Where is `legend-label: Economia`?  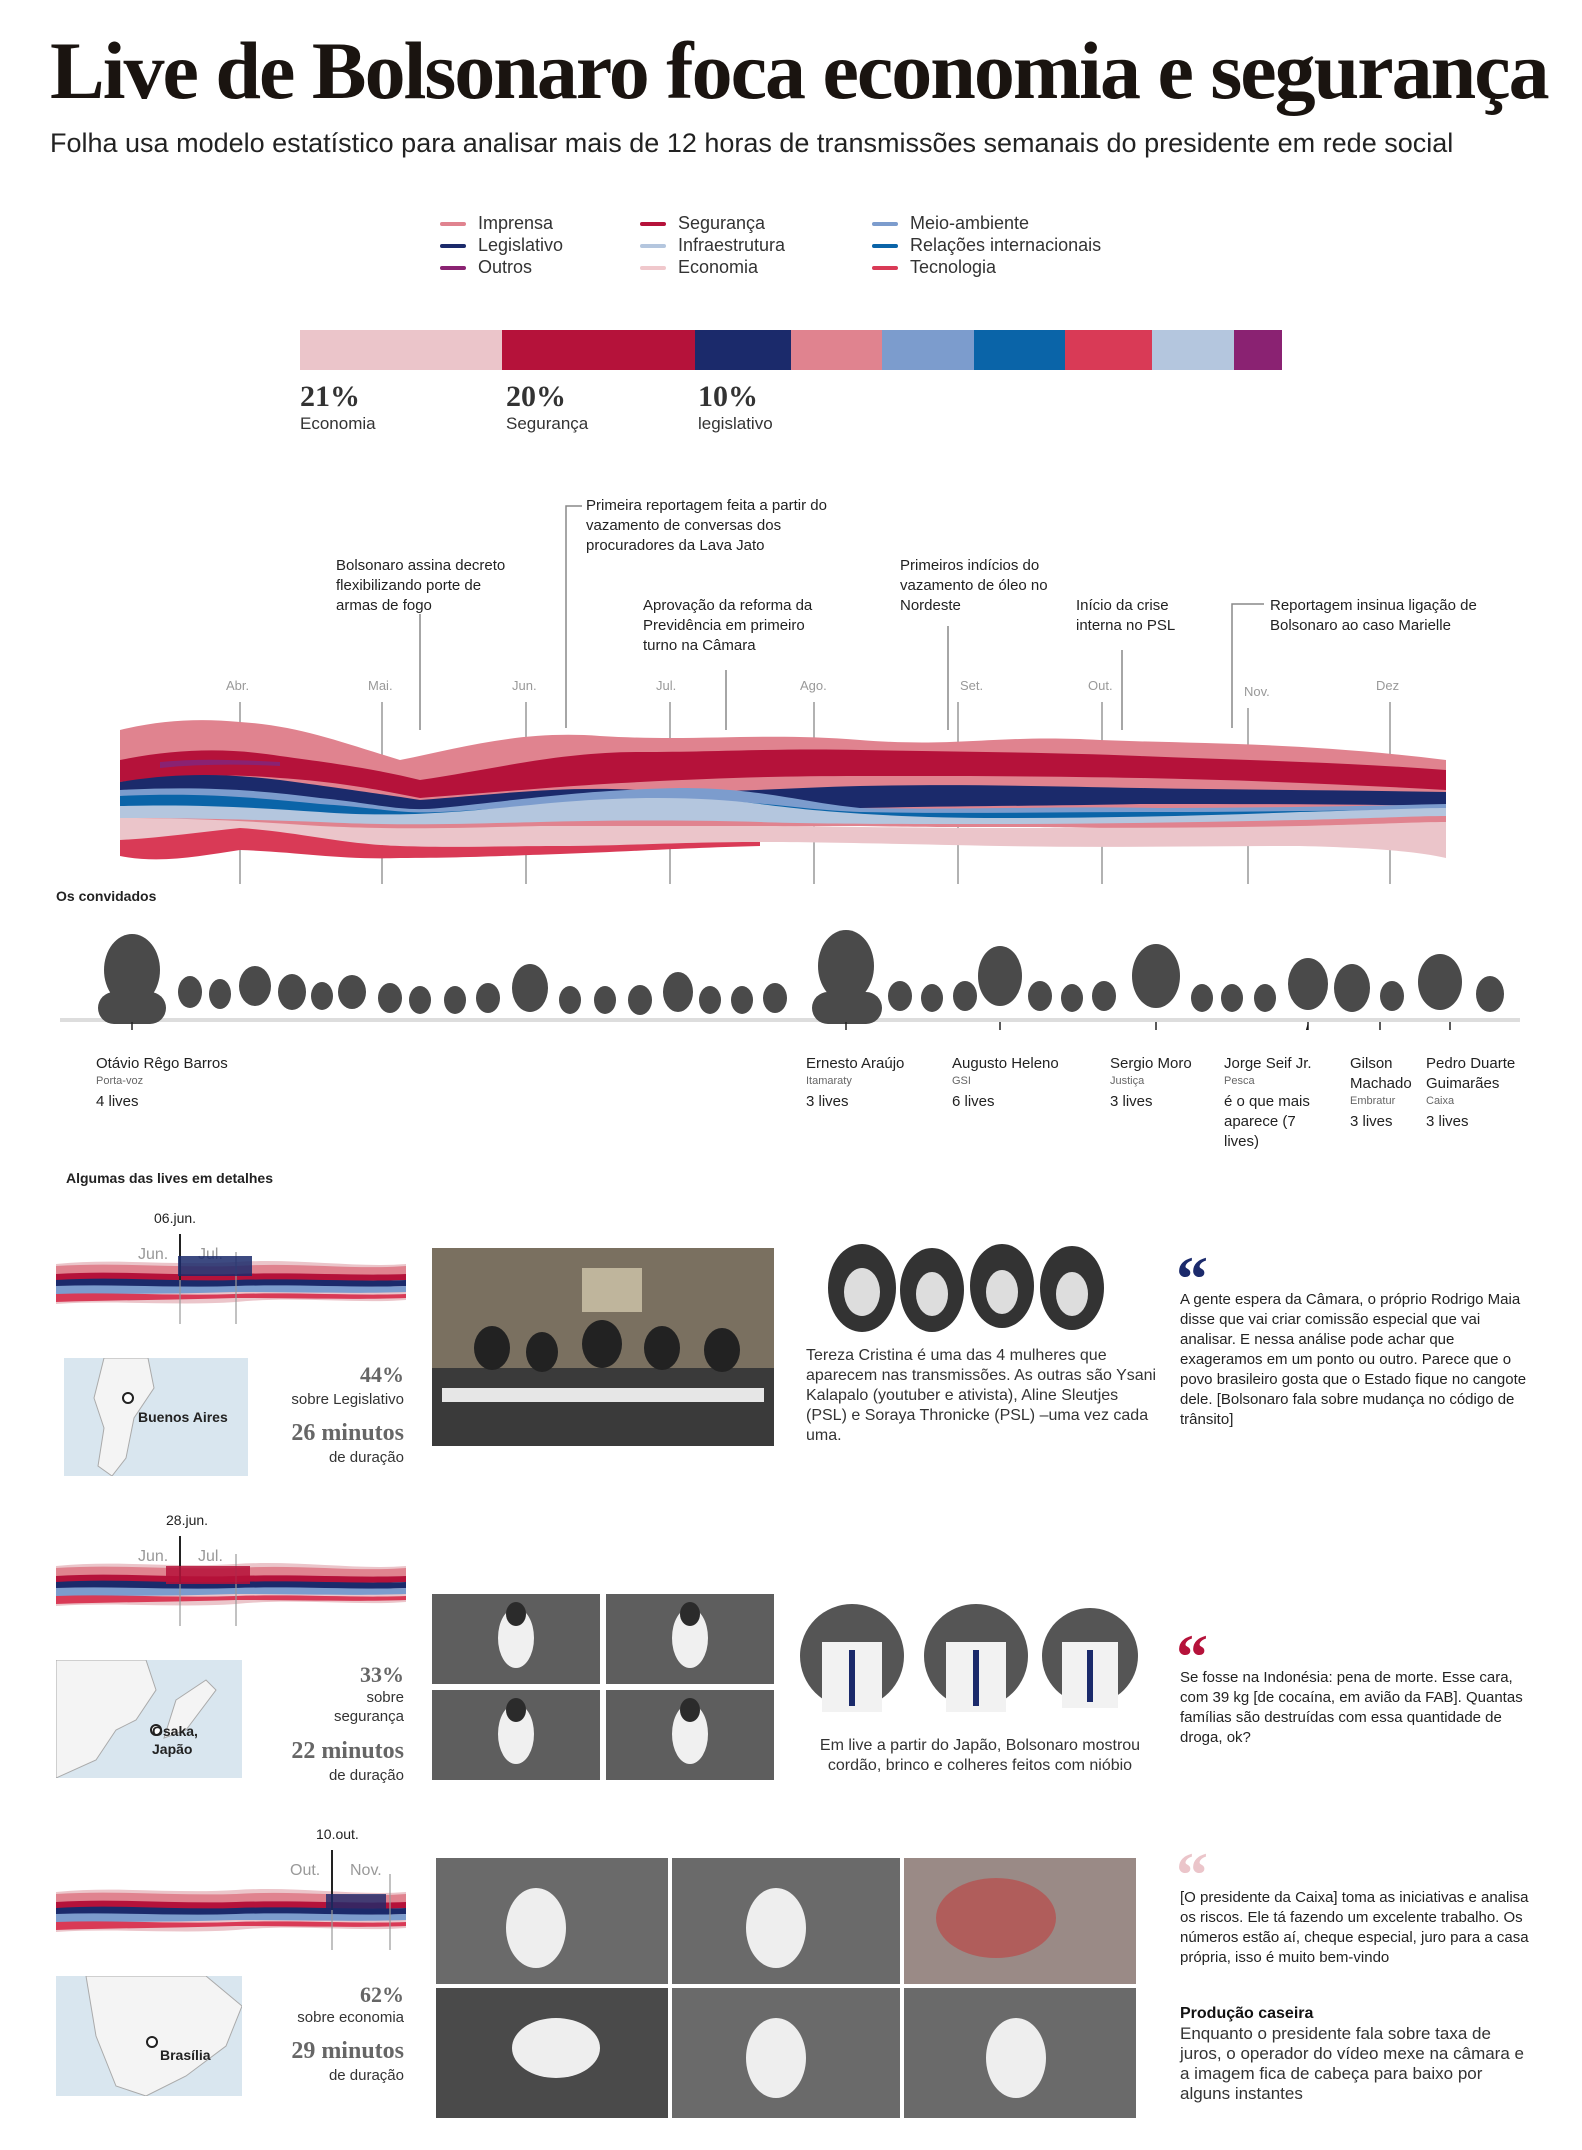 legend-label: Economia is located at coordinates (718, 267).